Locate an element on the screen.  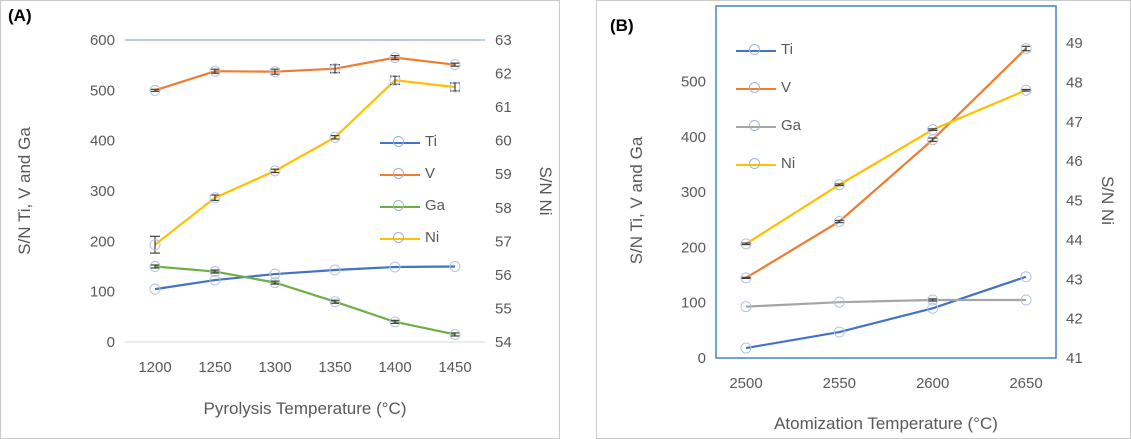
legend-label-ga: Ga is located at coordinates (791, 125).